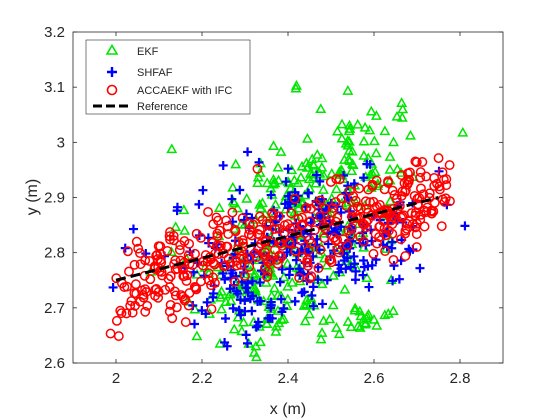  I want to click on legend-entry-accaekf: ACCAEKF with IFC, so click(169, 90).